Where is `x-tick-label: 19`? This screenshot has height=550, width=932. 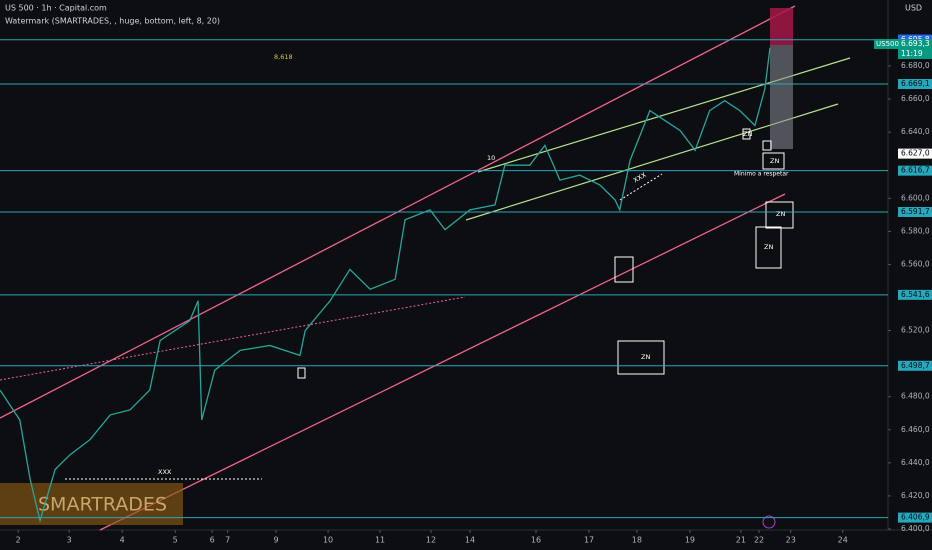 x-tick-label: 19 is located at coordinates (690, 540).